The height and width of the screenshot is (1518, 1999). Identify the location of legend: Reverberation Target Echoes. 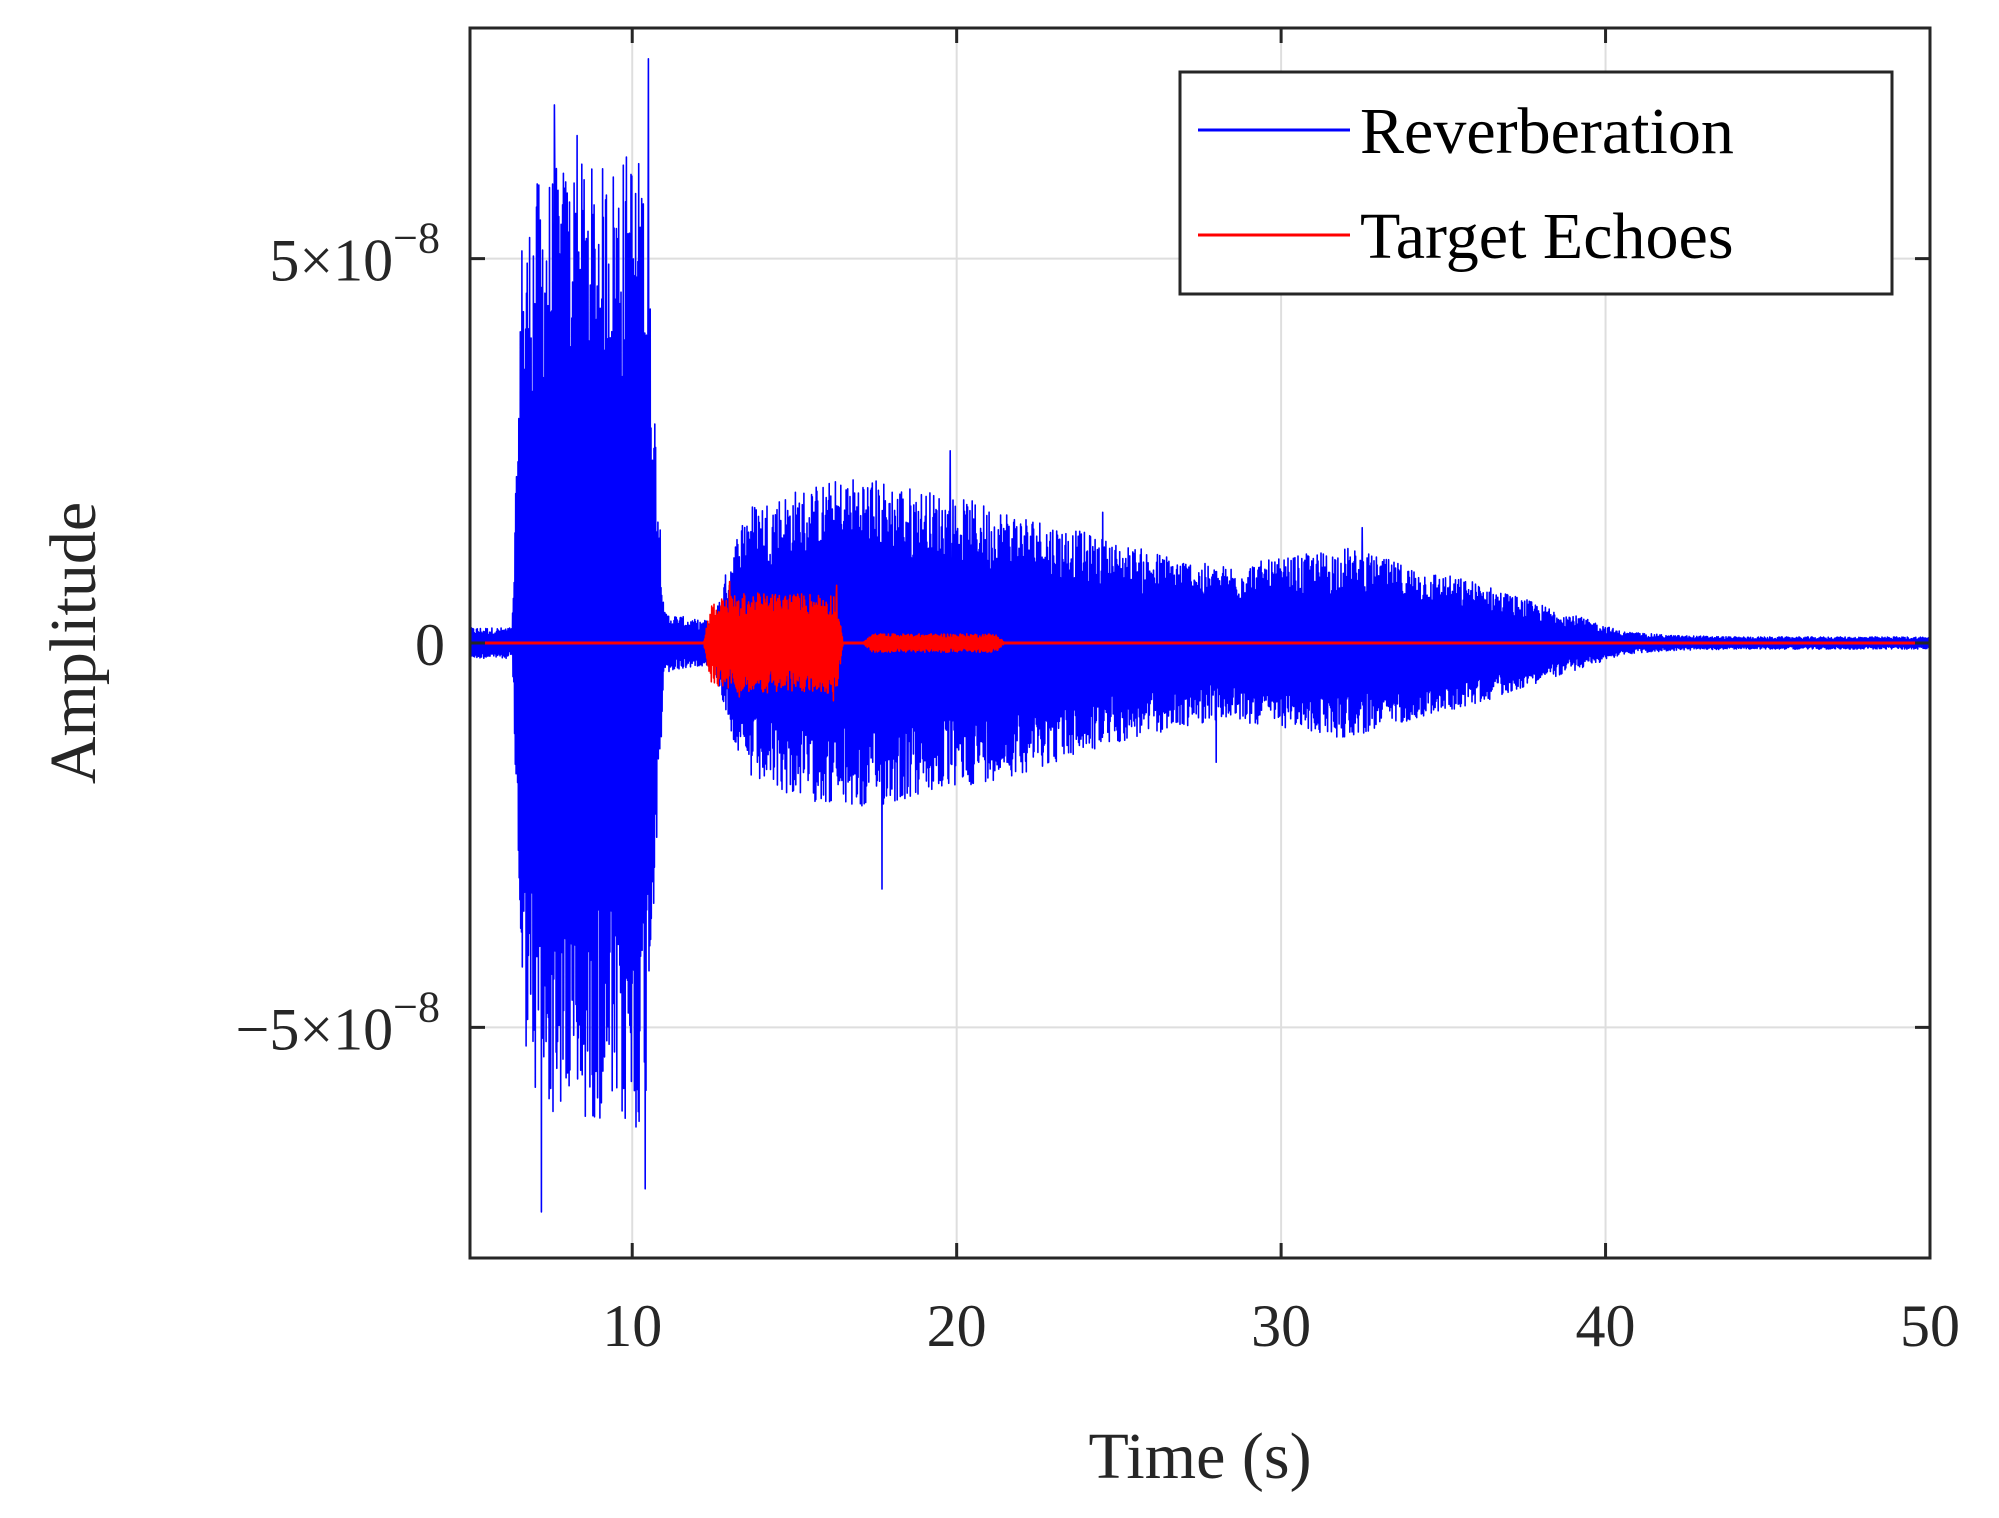
(1536, 183).